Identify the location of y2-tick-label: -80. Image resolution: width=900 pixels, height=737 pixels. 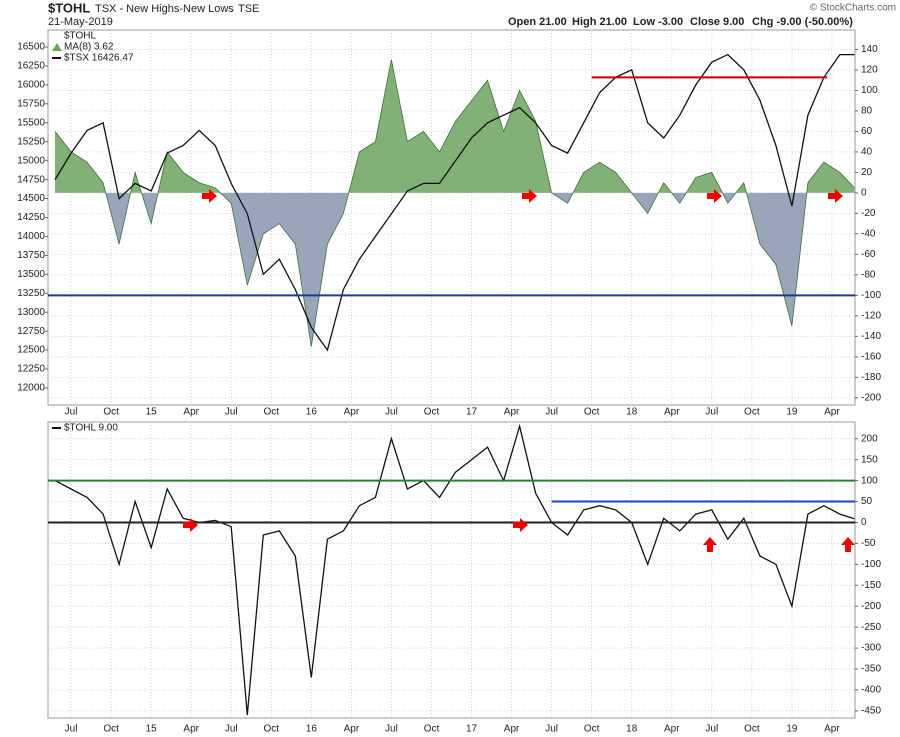
(868, 275).